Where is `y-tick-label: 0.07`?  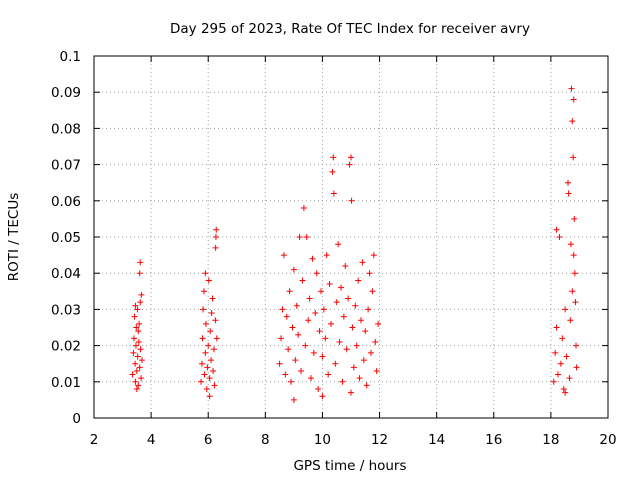
y-tick-label: 0.07 is located at coordinates (66, 166).